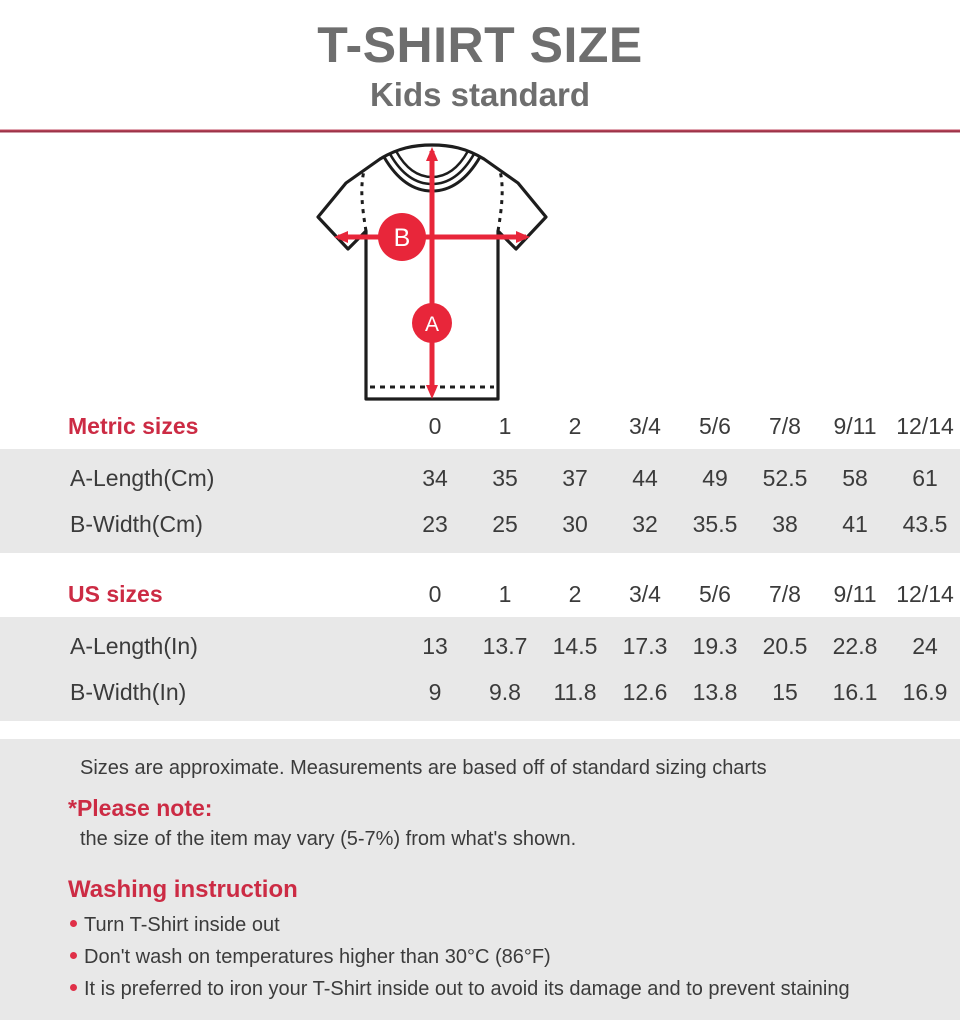 This screenshot has height=1020, width=960. I want to click on value-cell: 16.9, so click(925, 691).